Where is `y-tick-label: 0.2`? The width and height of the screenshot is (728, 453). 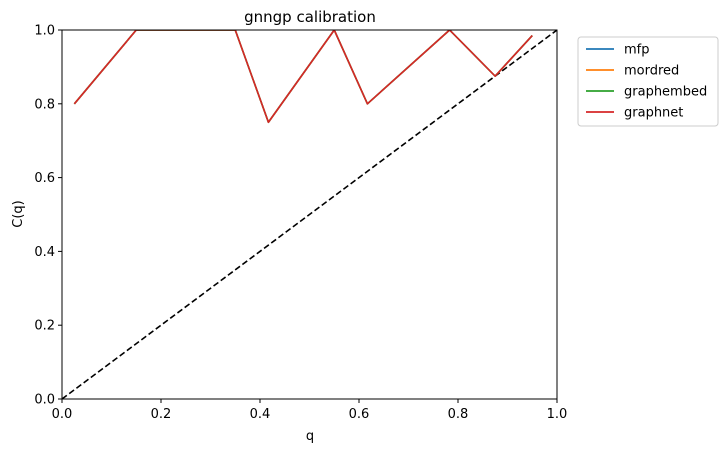 y-tick-label: 0.2 is located at coordinates (44, 326).